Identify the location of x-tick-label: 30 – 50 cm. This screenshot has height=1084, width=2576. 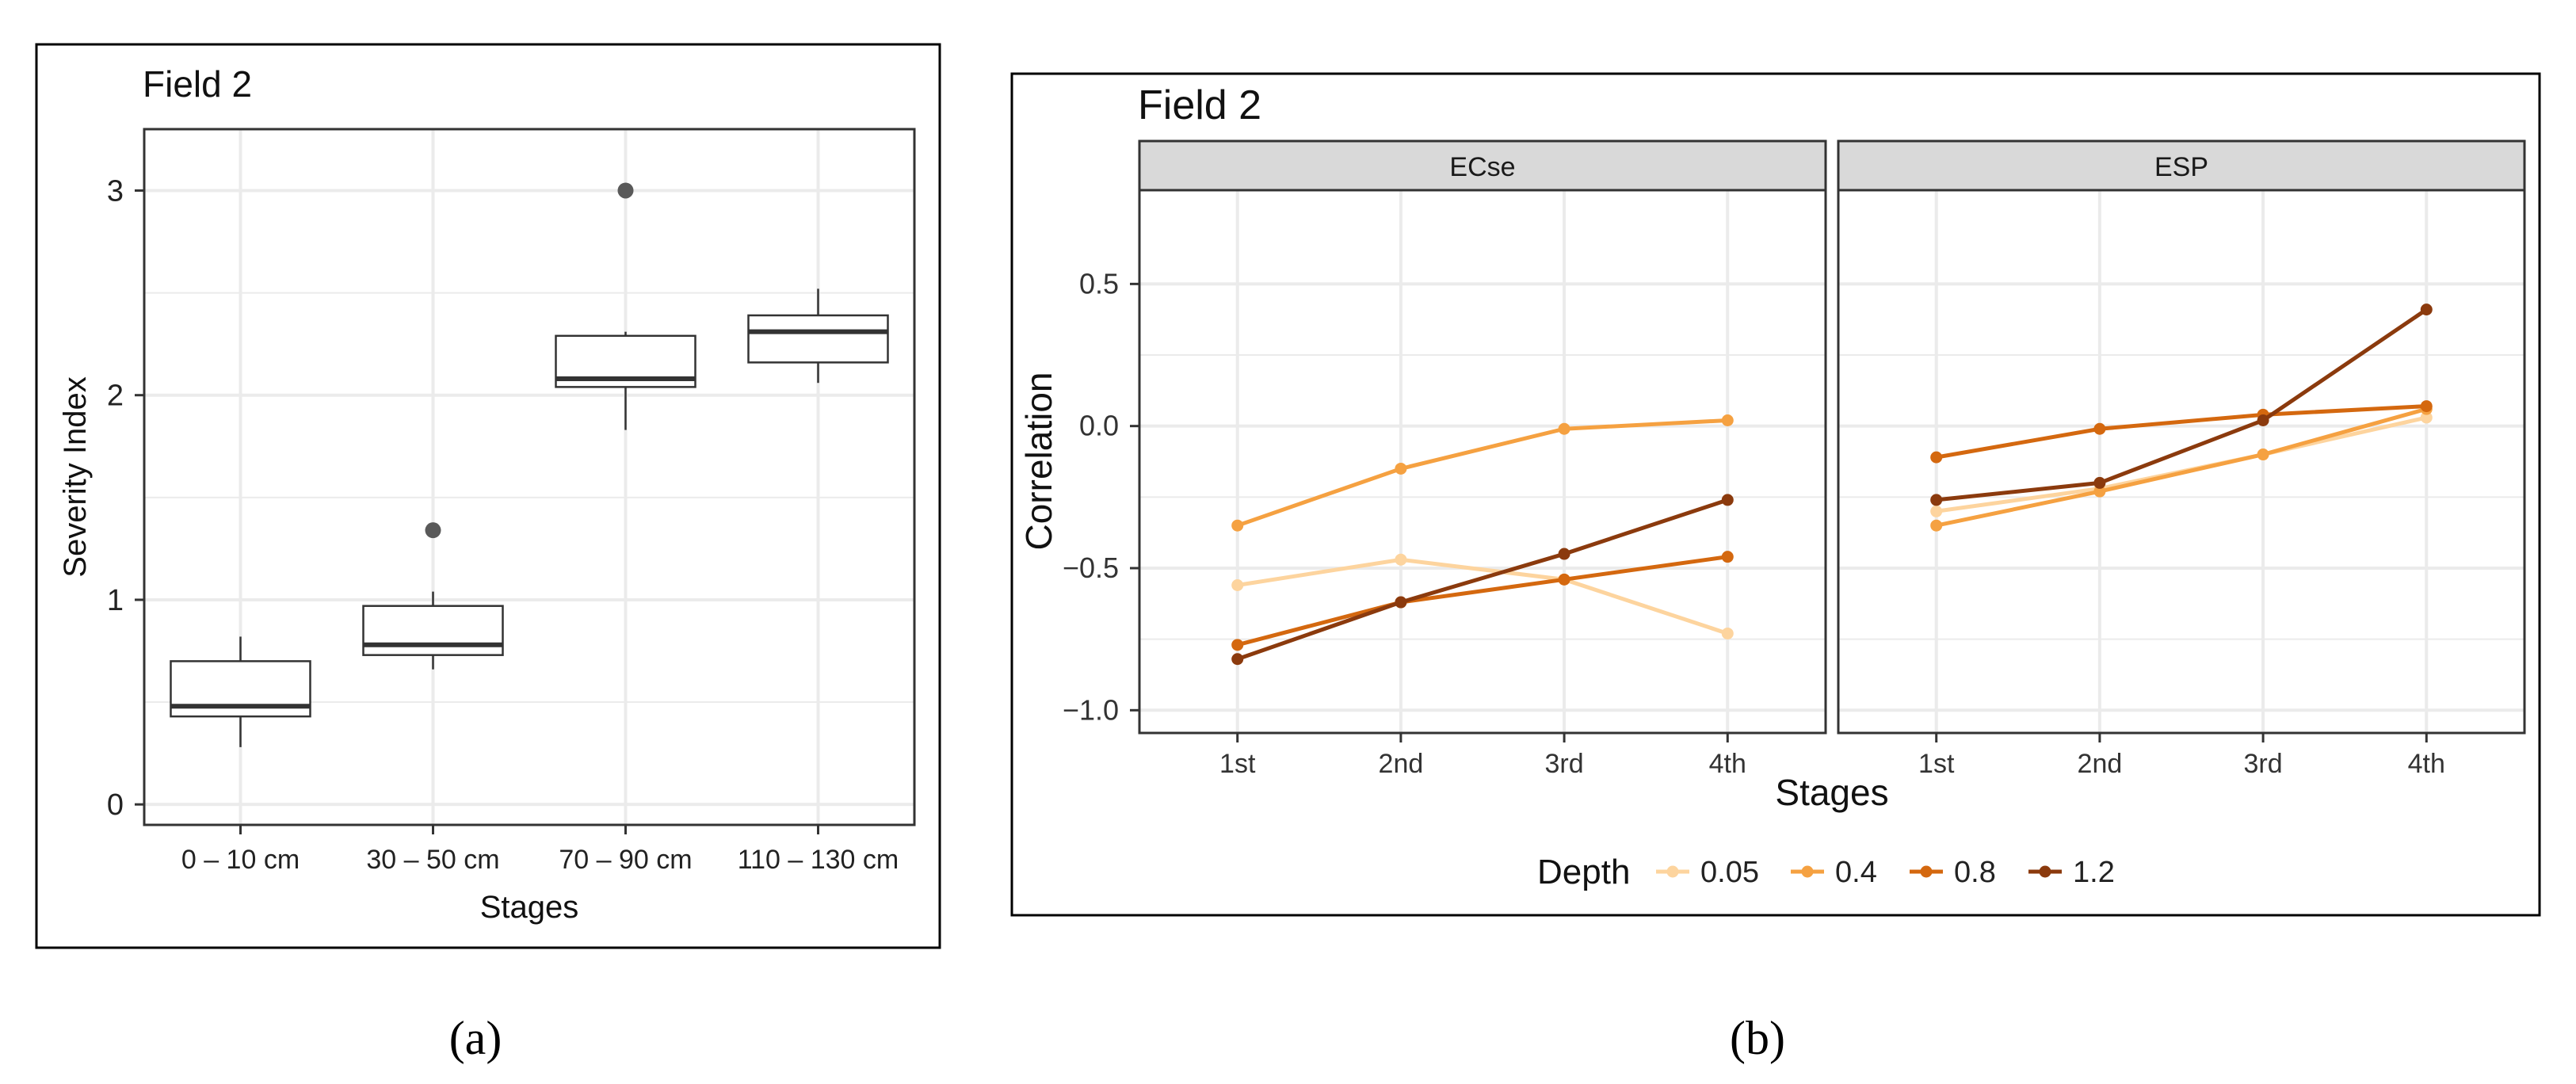
(432, 860).